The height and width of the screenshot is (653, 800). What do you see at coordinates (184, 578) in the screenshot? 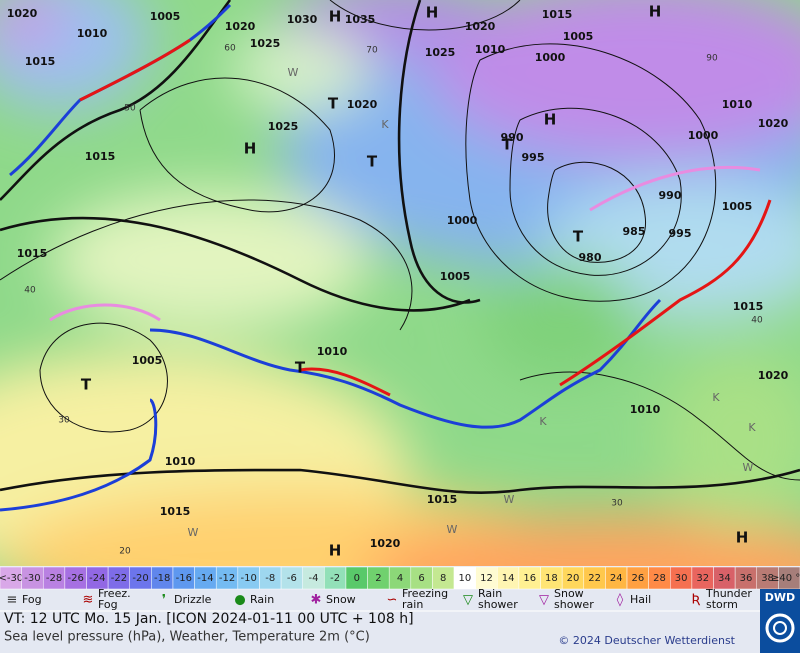
I see `scale-label: -16` at bounding box center [184, 578].